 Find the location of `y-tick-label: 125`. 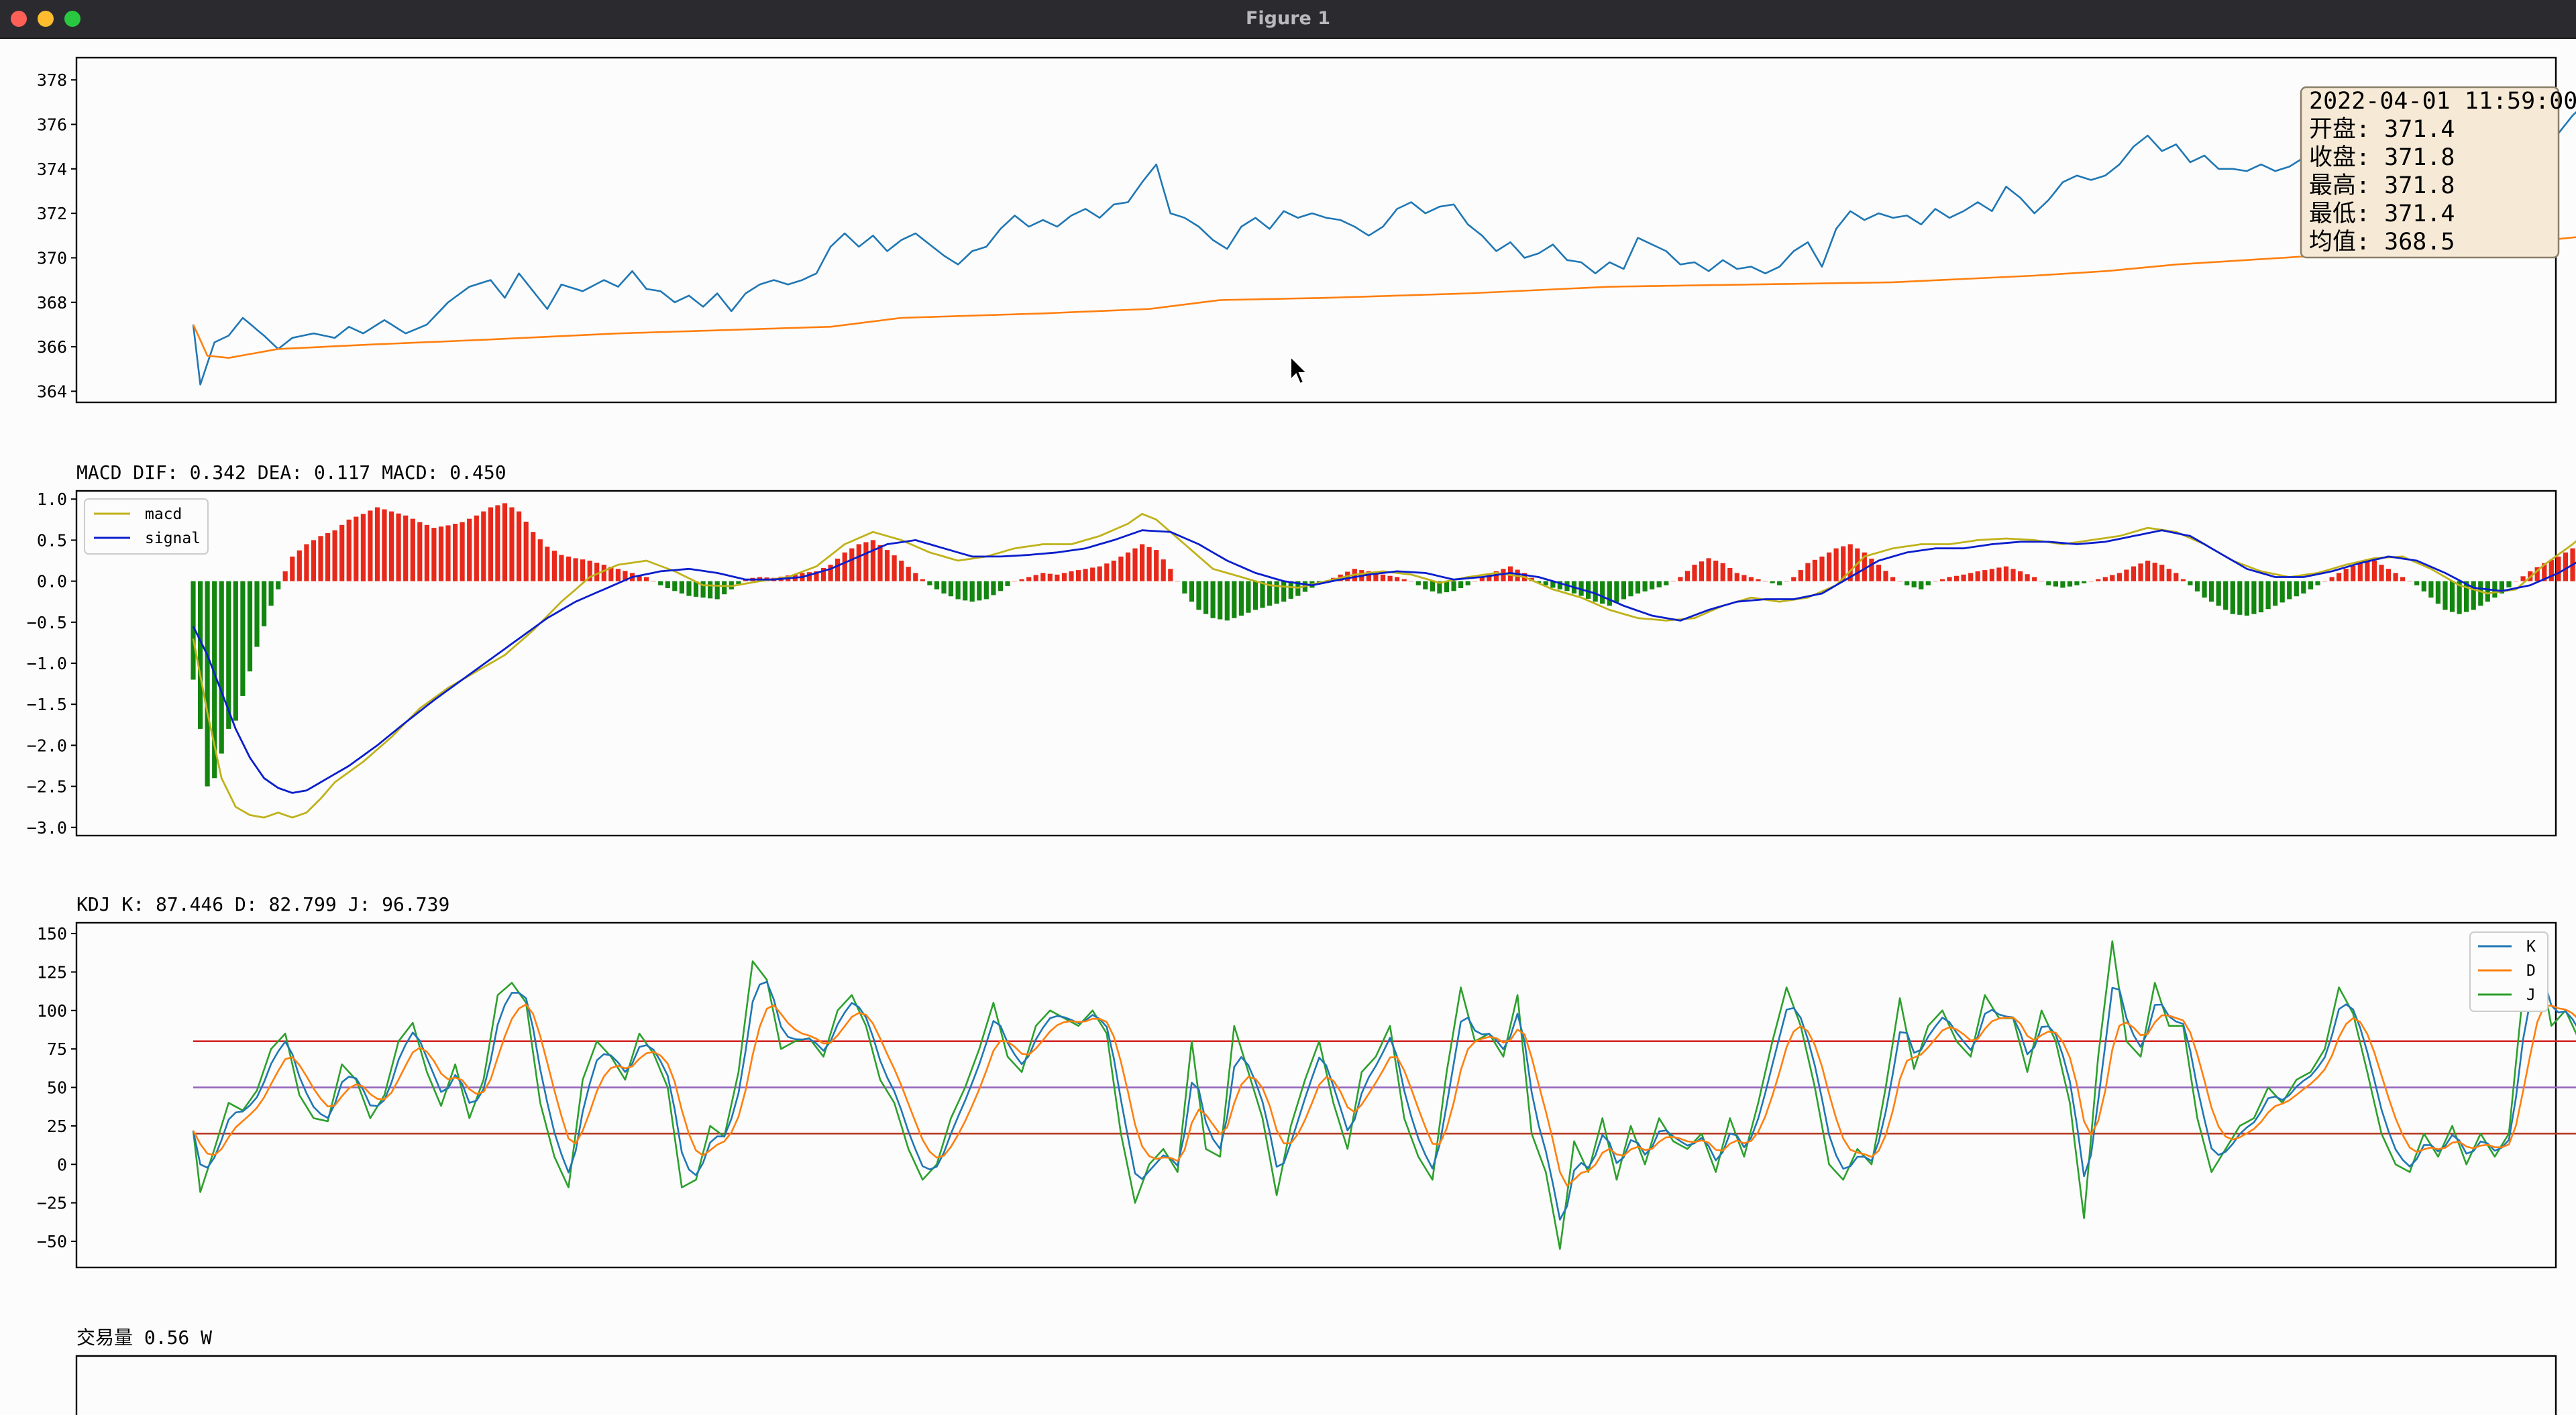

y-tick-label: 125 is located at coordinates (52, 972).